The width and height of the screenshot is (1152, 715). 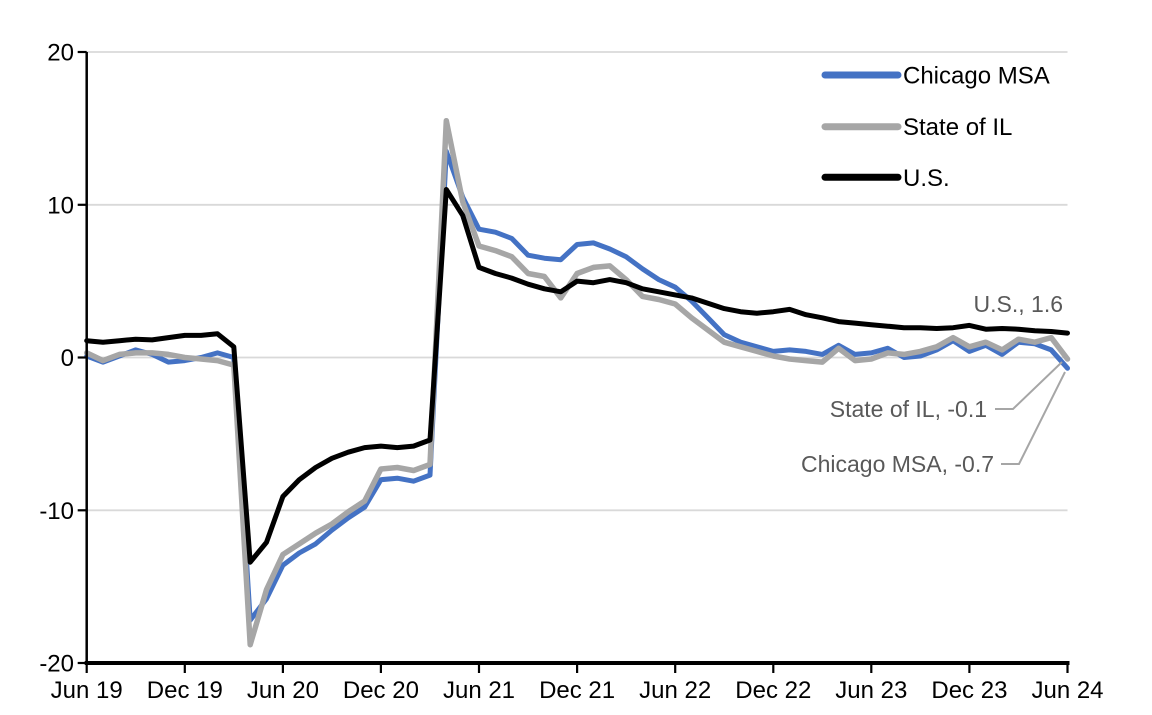 I want to click on x-tick-label-dec-22: Dec 22, so click(x=773, y=690).